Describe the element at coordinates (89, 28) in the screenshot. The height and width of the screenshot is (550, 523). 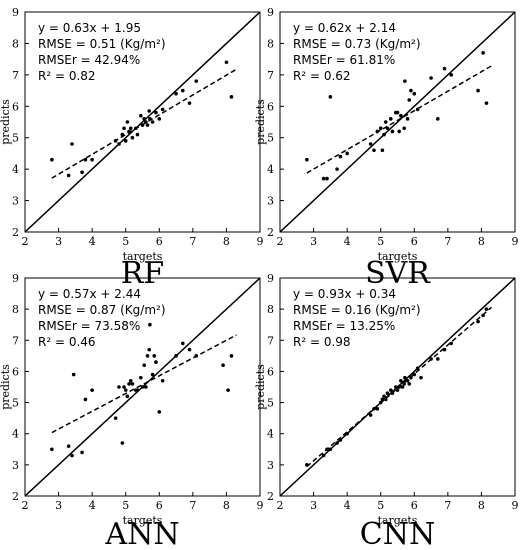
I see `annotation-1: y = 0.63x + 1.95` at that location.